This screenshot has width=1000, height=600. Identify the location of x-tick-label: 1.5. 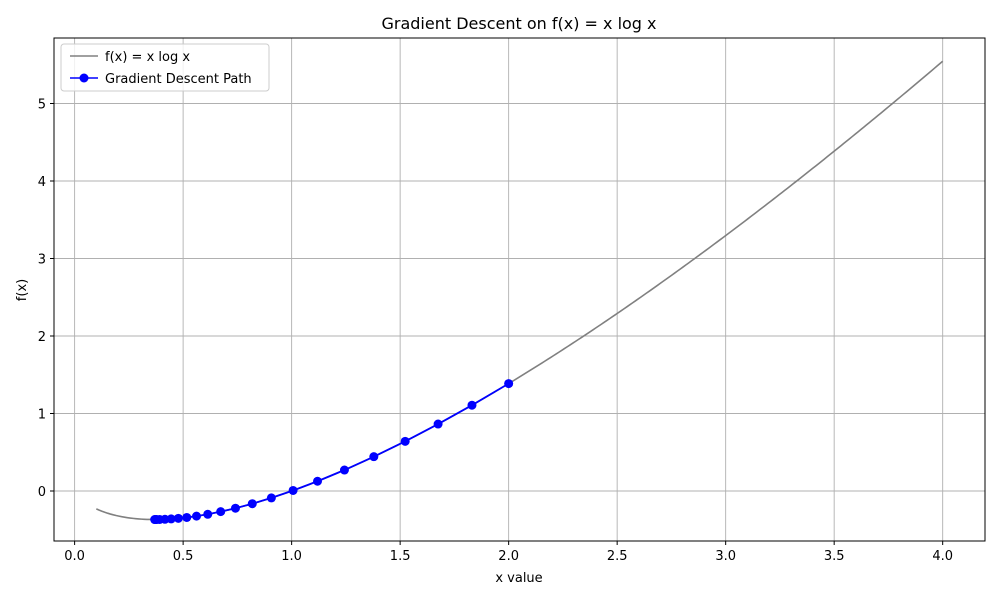
(400, 556).